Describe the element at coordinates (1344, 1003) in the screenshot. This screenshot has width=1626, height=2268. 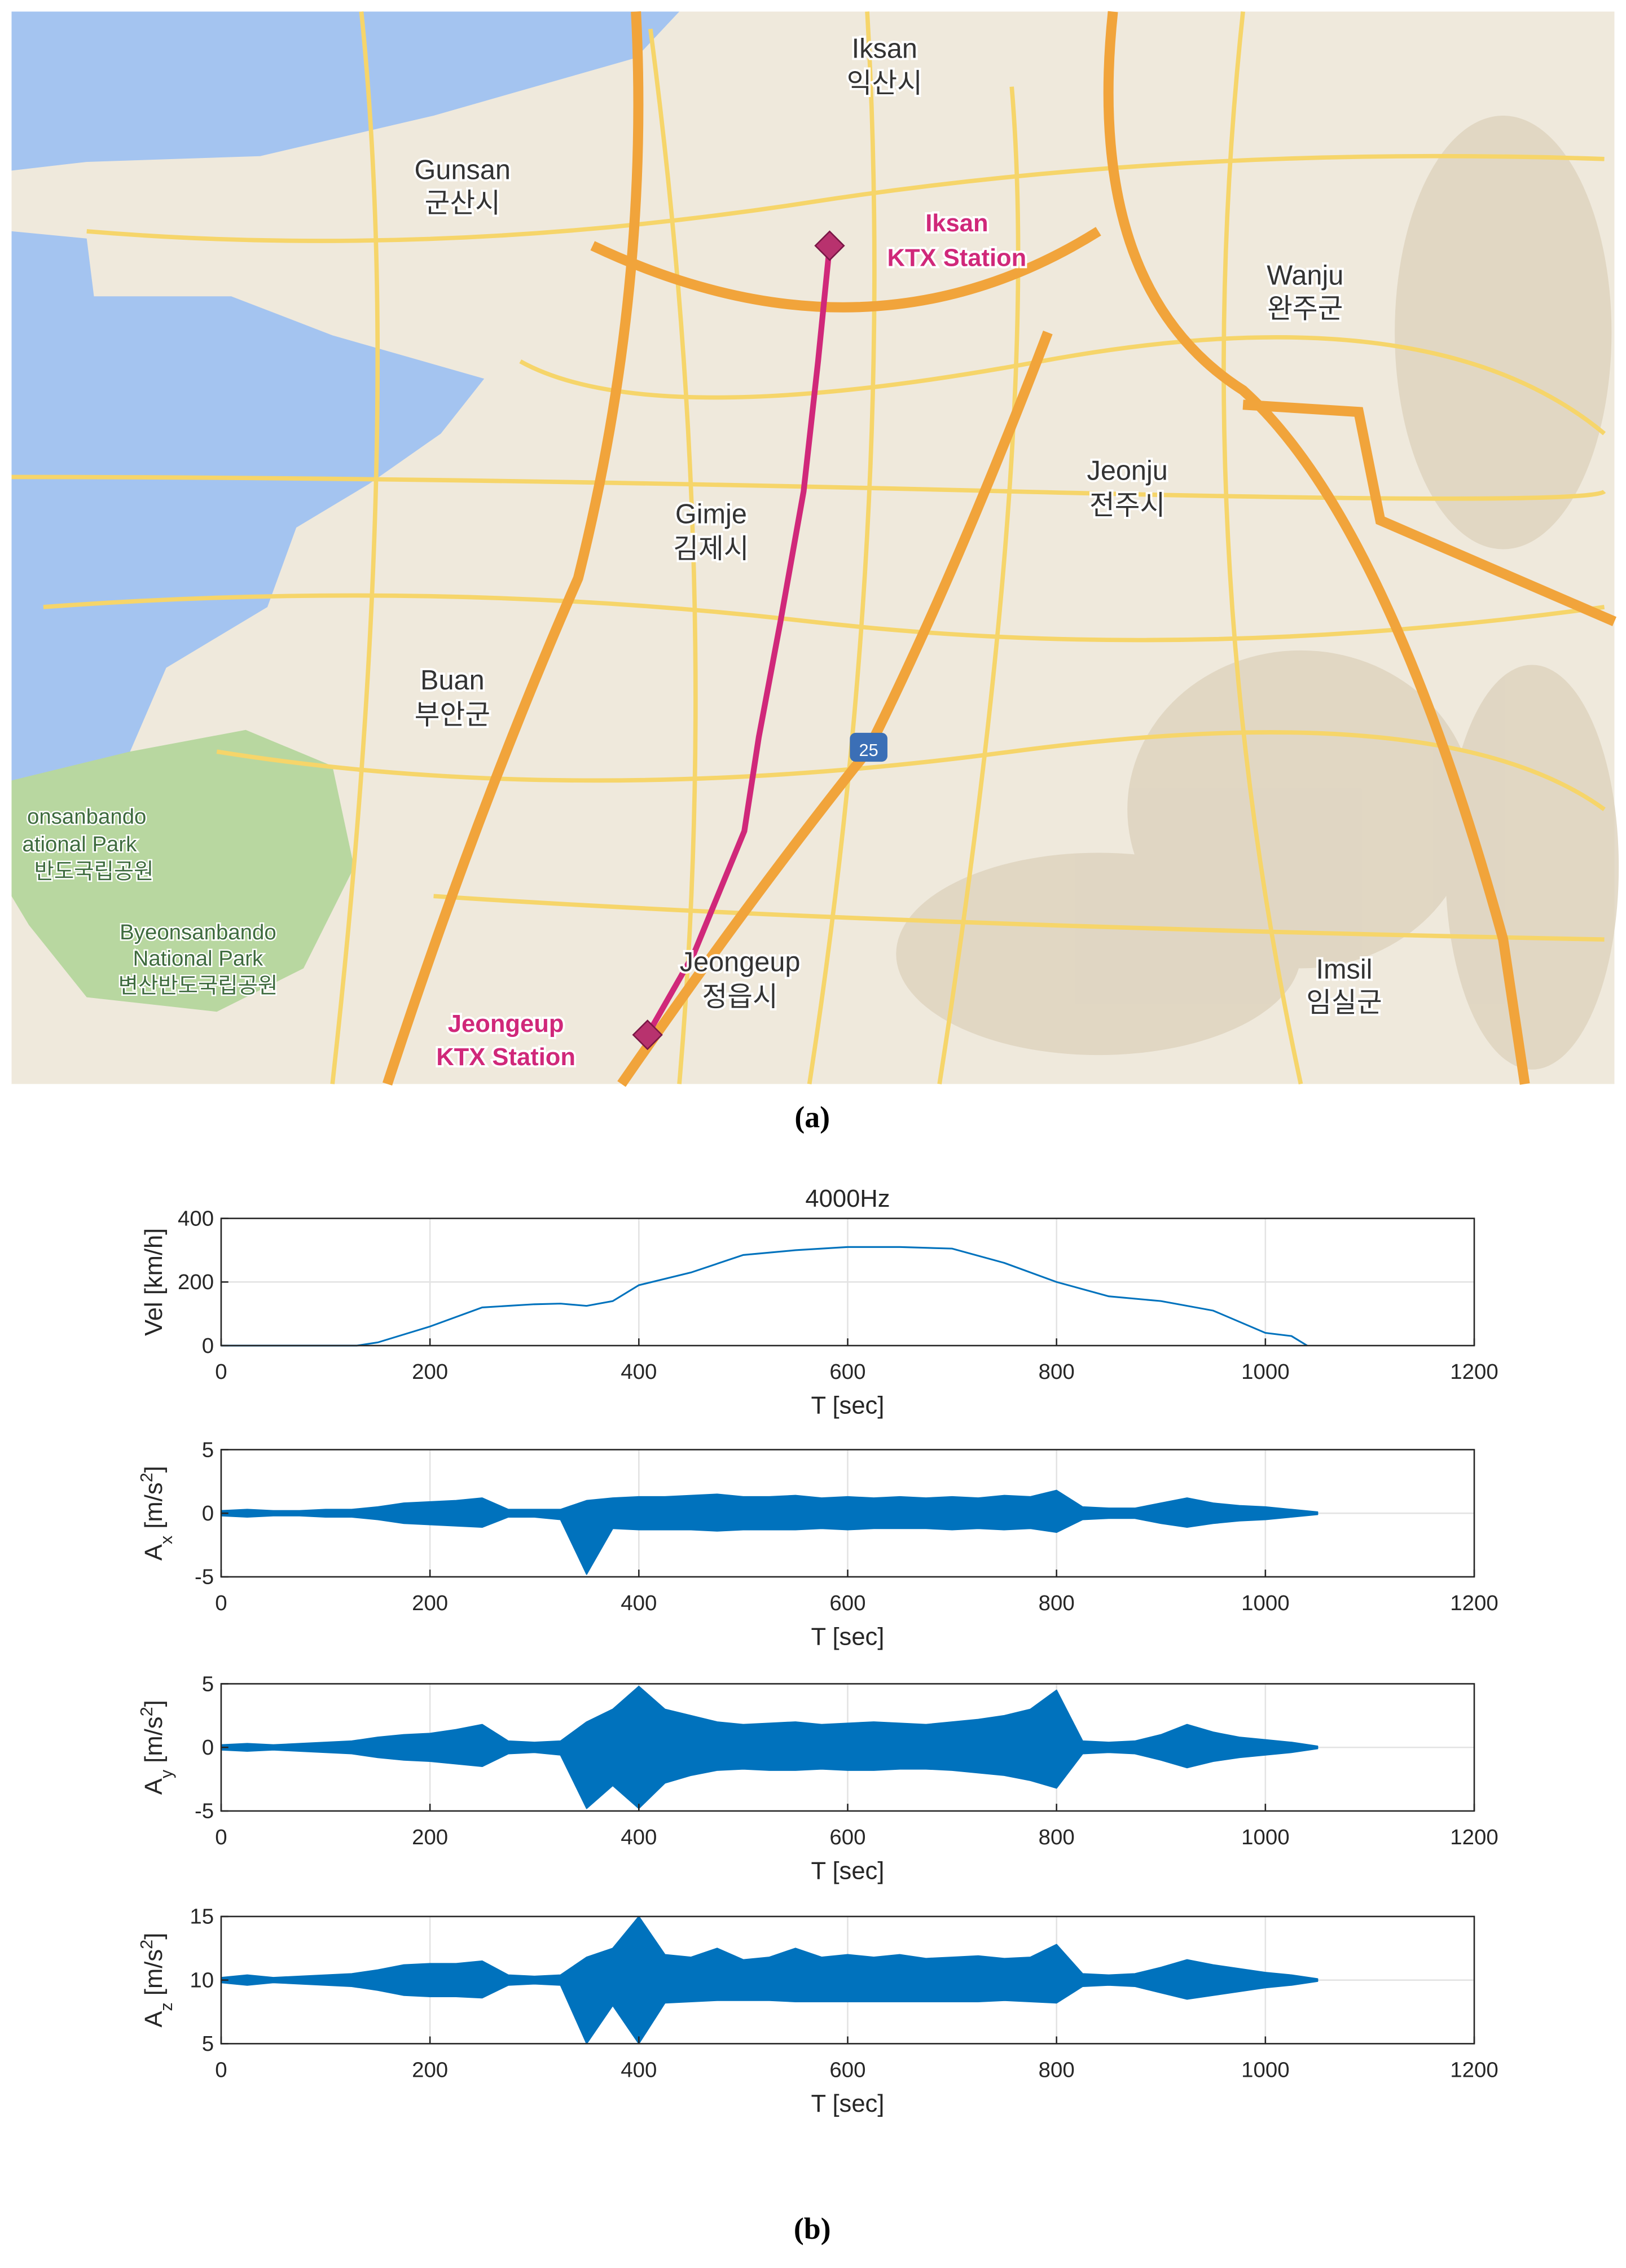
I see `place-label: 임실군` at that location.